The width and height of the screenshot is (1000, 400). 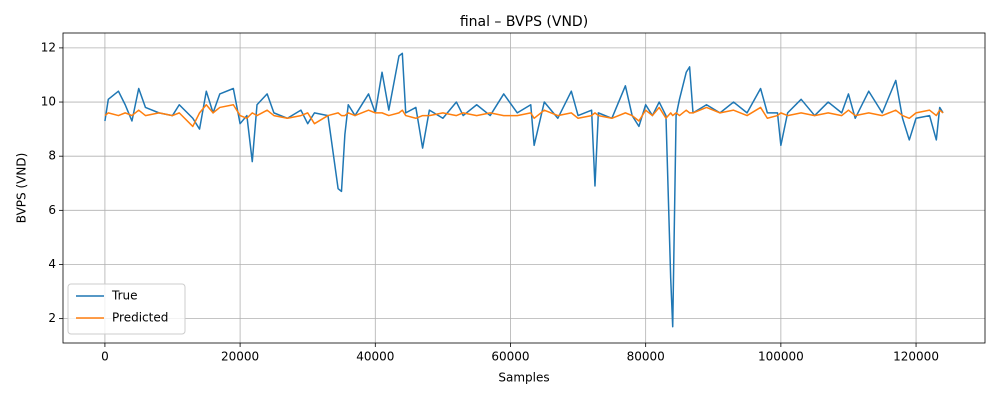 What do you see at coordinates (48, 102) in the screenshot?
I see `y-tick-label: 10` at bounding box center [48, 102].